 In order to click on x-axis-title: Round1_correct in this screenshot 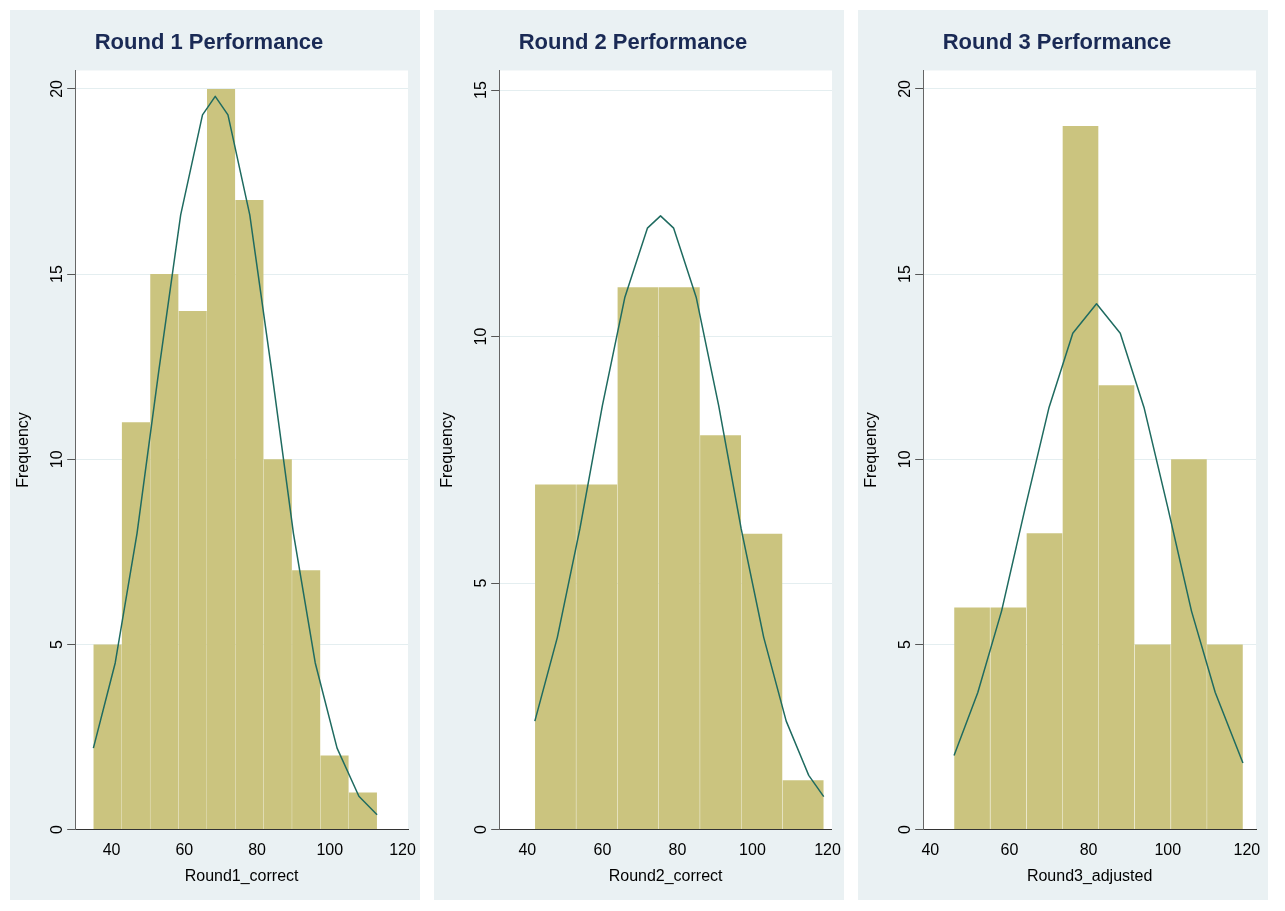, I will do `click(242, 875)`.